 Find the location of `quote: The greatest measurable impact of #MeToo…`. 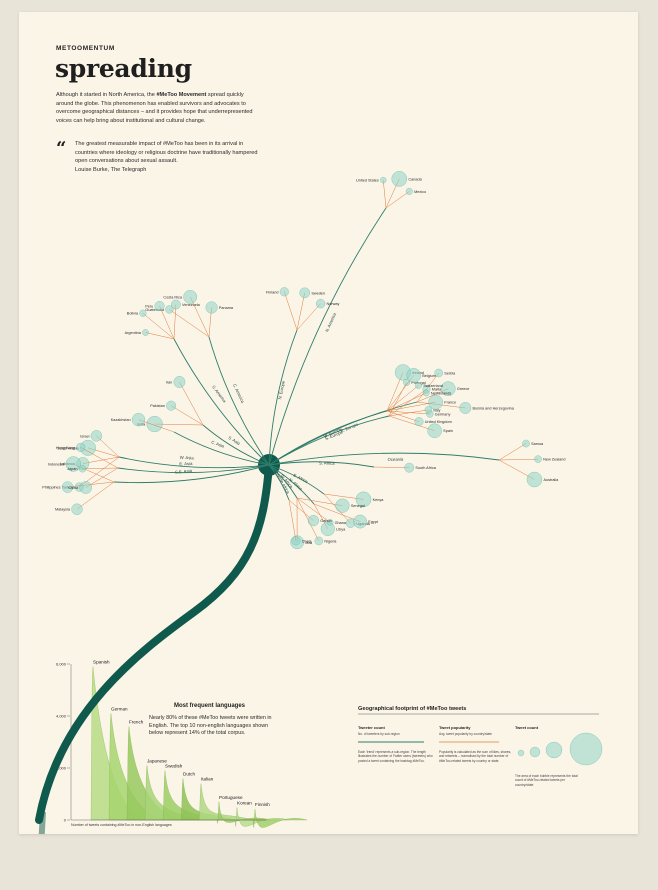

quote: The greatest measurable impact of #MeToo… is located at coordinates (170, 157).